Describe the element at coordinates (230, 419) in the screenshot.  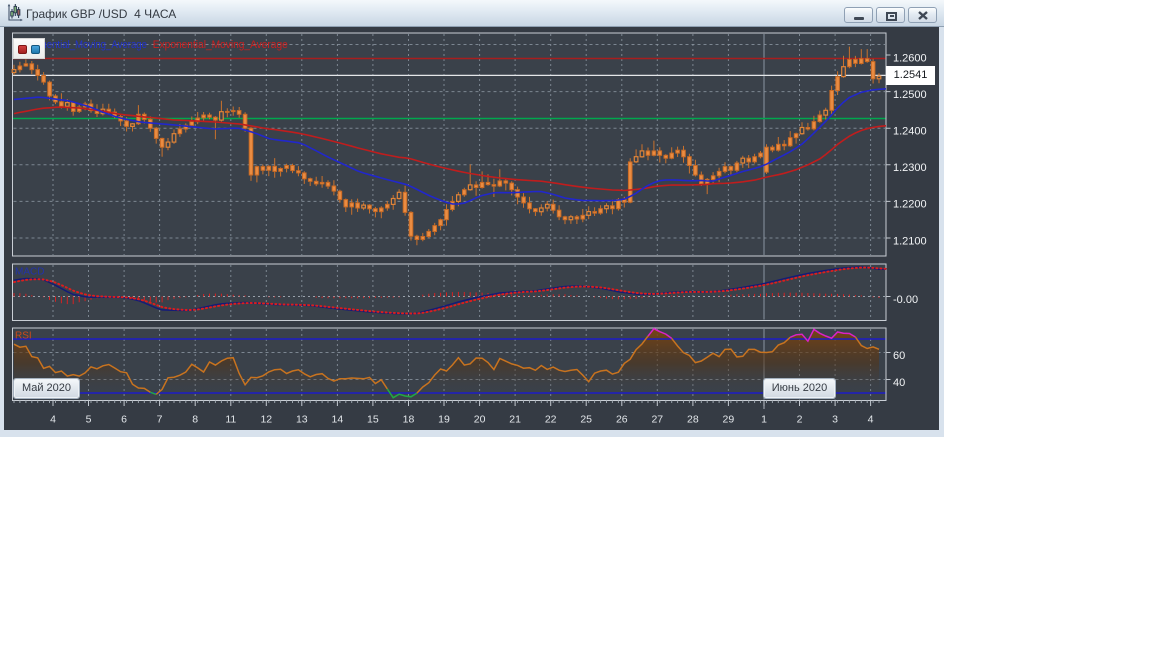
I see `svg-text: 11` at that location.